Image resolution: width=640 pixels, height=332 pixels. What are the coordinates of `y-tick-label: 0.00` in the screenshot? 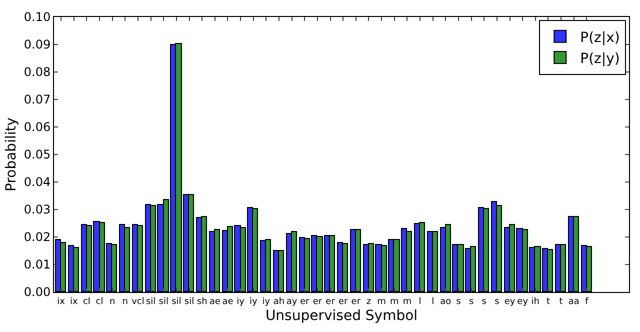 It's located at (37, 292).